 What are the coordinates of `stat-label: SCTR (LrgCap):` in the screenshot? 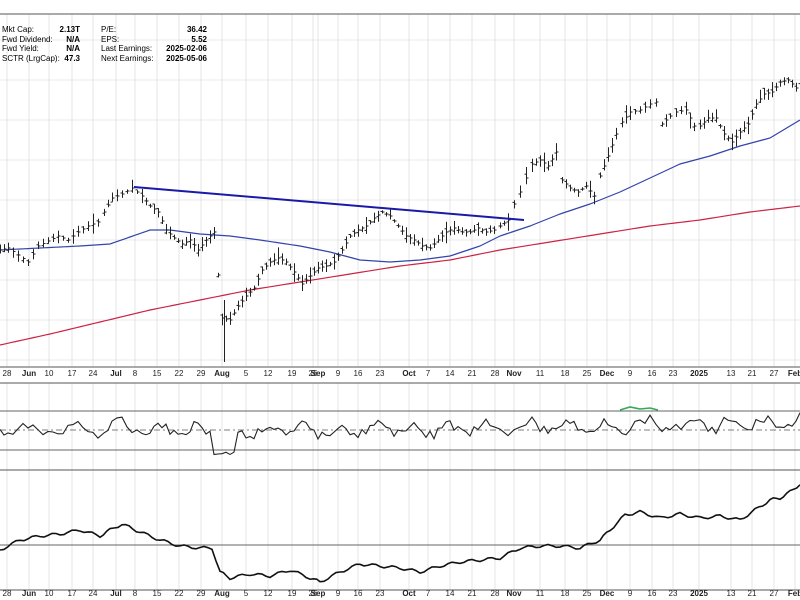 It's located at (31, 58).